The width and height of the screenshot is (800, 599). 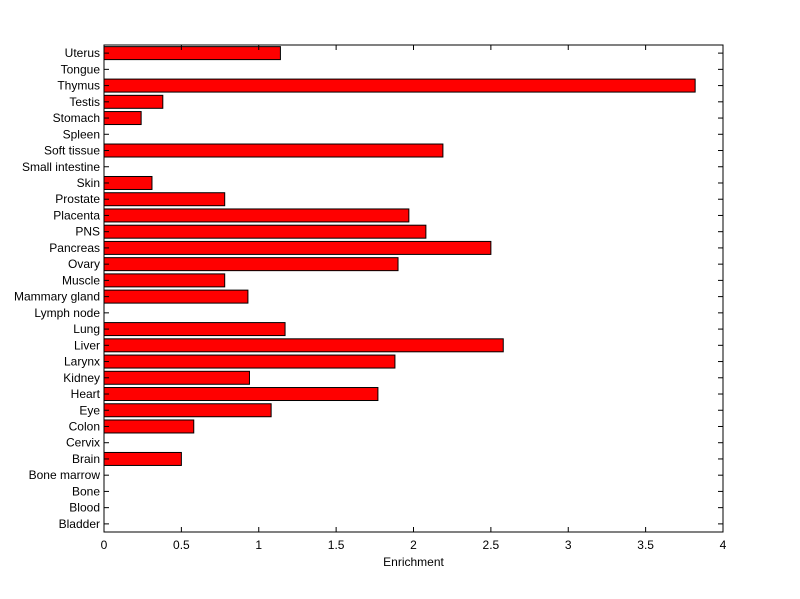 I want to click on x-tick-label: 1.5, so click(x=336, y=545).